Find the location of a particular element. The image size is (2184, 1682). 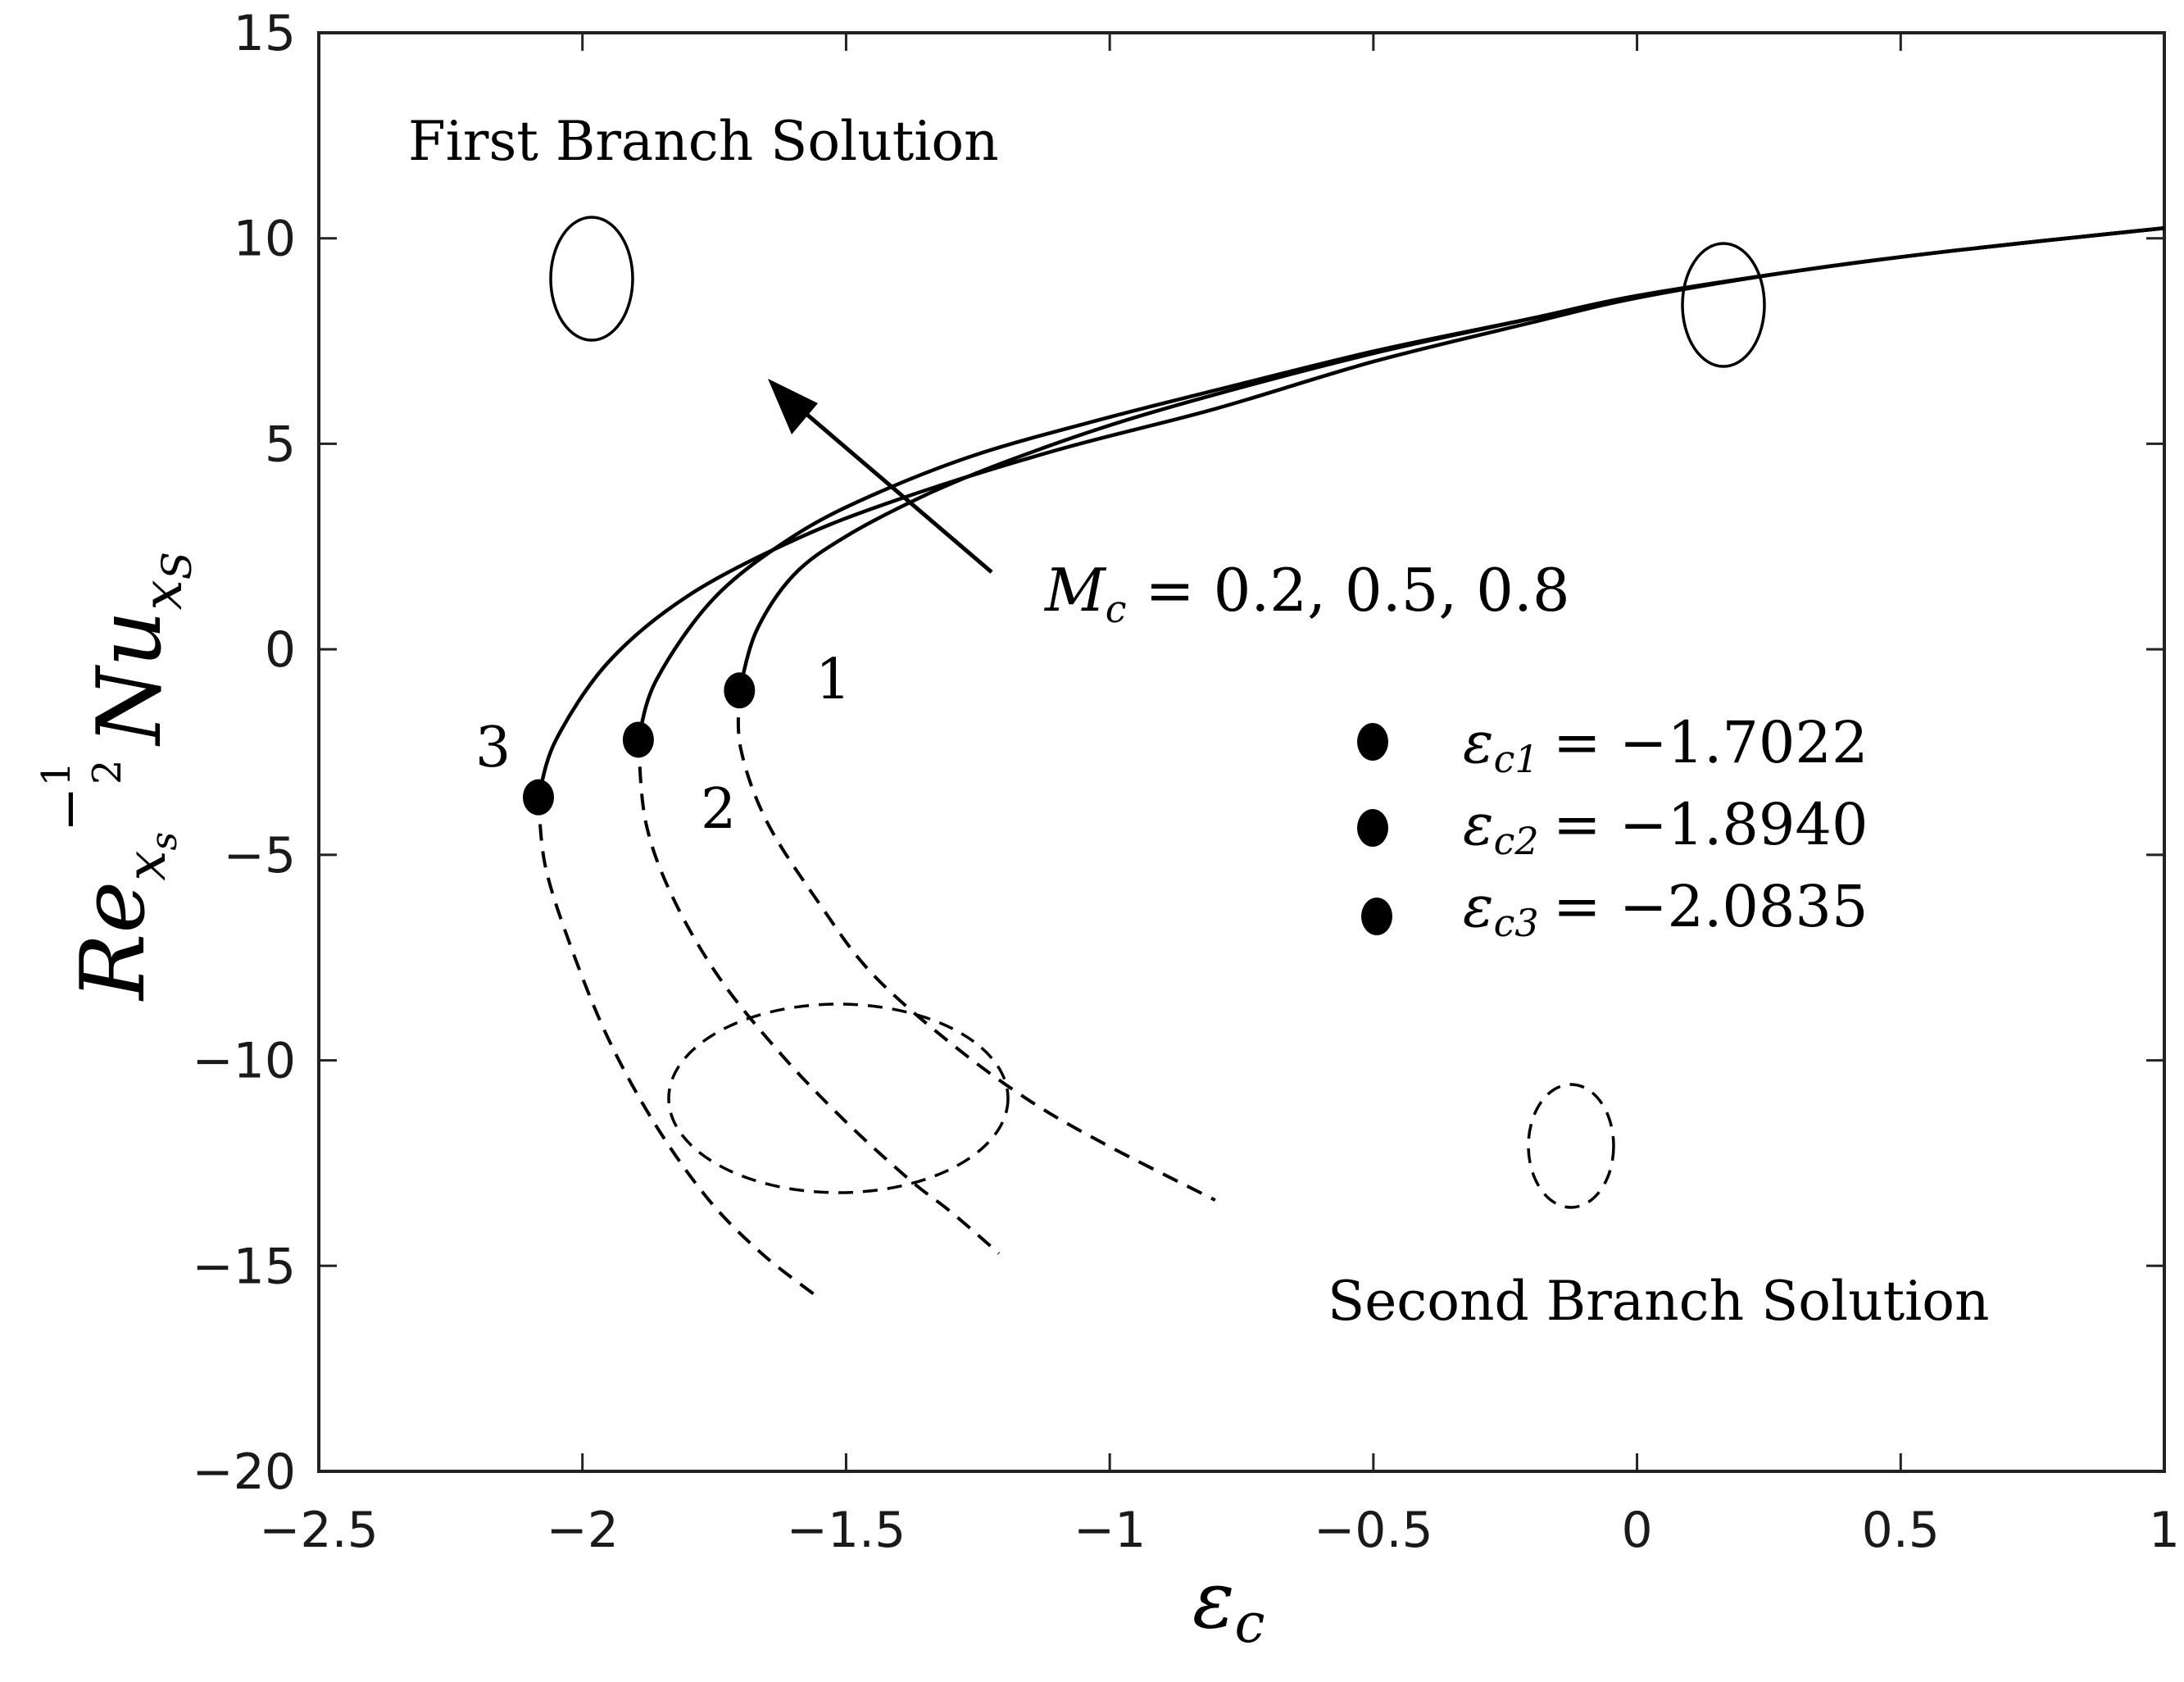

legend-value-1: = −1.7022 is located at coordinates (1710, 742).